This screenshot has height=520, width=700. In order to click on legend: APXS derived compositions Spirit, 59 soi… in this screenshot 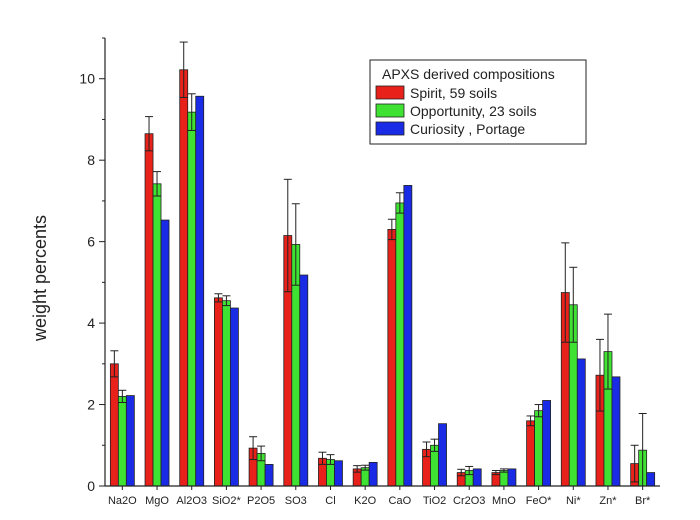, I will do `click(478, 102)`.